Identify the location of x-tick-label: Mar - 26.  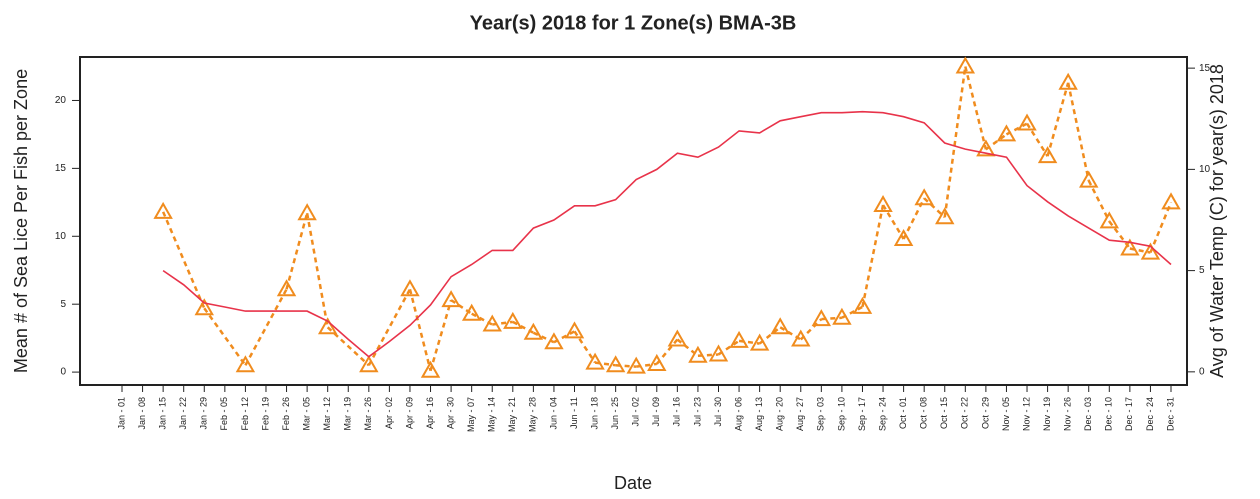
(368, 414).